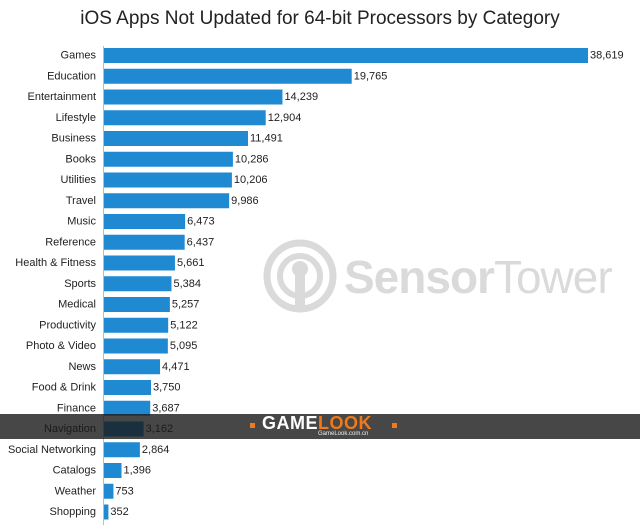 The width and height of the screenshot is (640, 529). What do you see at coordinates (167, 388) in the screenshot?
I see `value-label: 3,750` at bounding box center [167, 388].